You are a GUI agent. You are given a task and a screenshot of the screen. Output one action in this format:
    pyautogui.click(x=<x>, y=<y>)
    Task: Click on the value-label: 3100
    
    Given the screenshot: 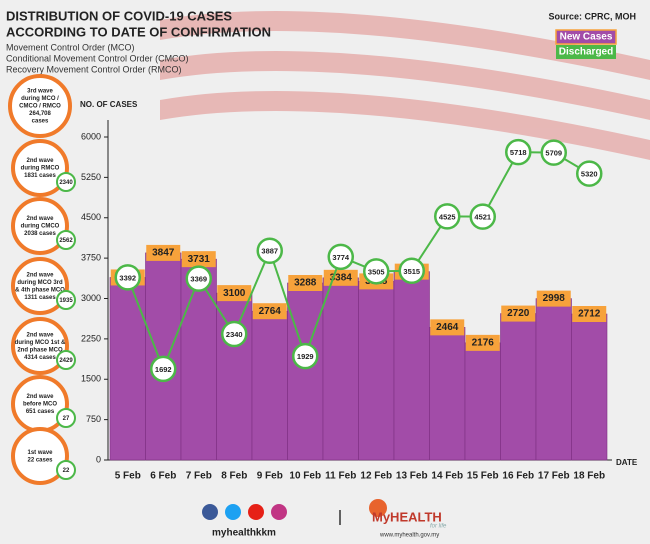 What is the action you would take?
    pyautogui.click(x=234, y=293)
    